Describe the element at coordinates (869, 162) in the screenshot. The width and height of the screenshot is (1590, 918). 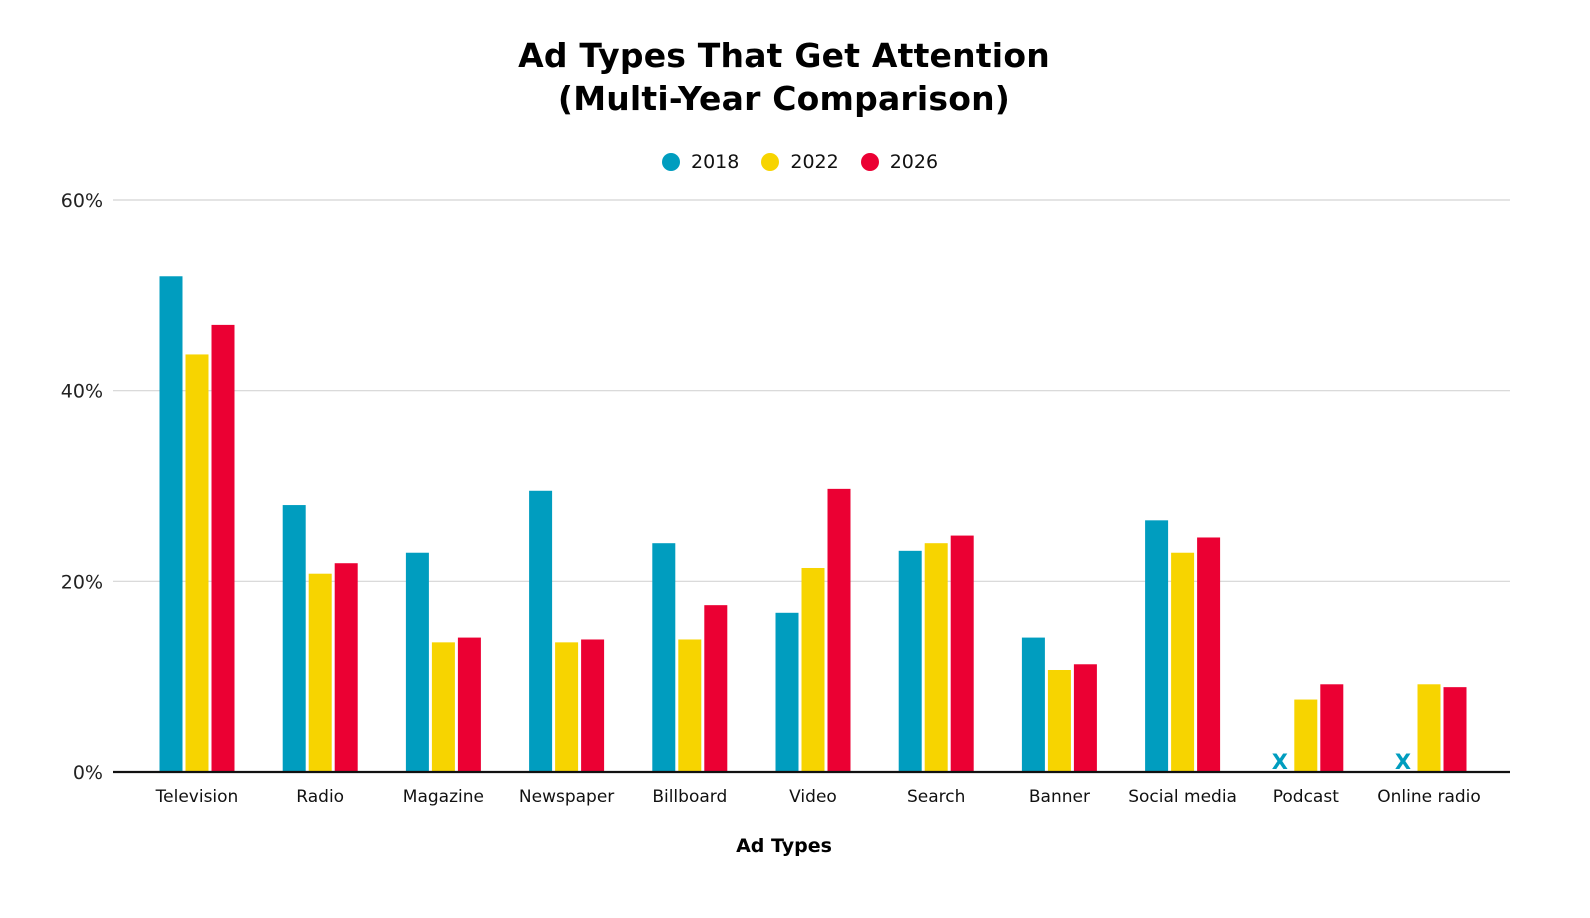
I see `legend-swatch-2026` at that location.